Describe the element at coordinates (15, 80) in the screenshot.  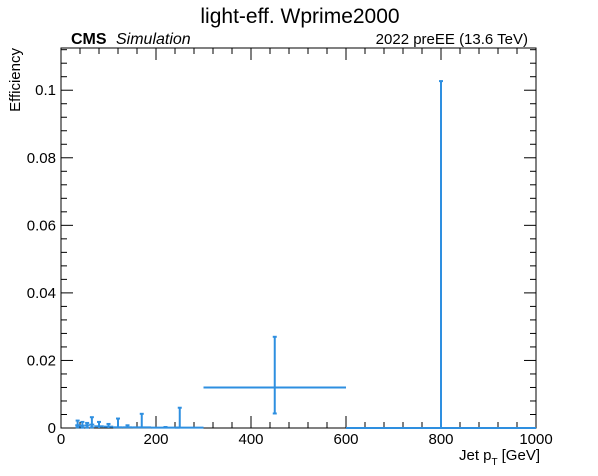
I see `y-axis-label: Efficiency` at that location.